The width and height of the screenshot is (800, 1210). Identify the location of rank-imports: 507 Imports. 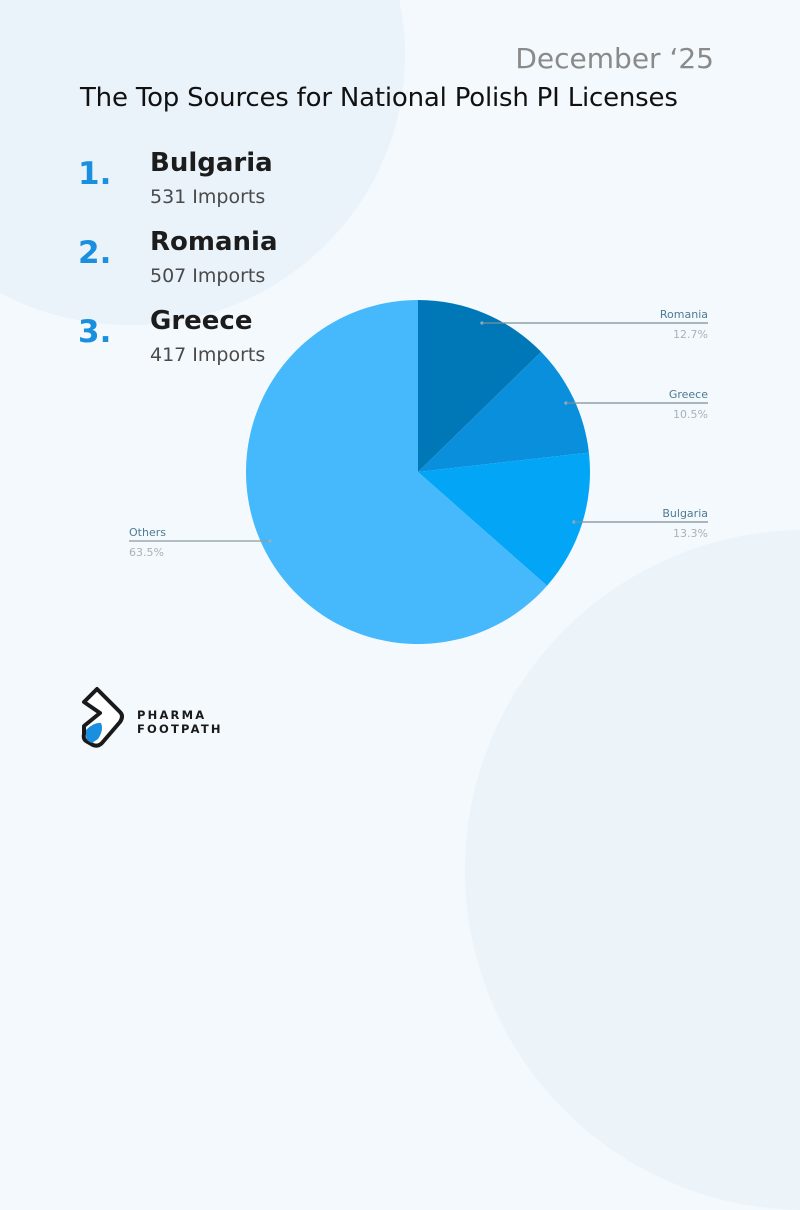
(208, 276).